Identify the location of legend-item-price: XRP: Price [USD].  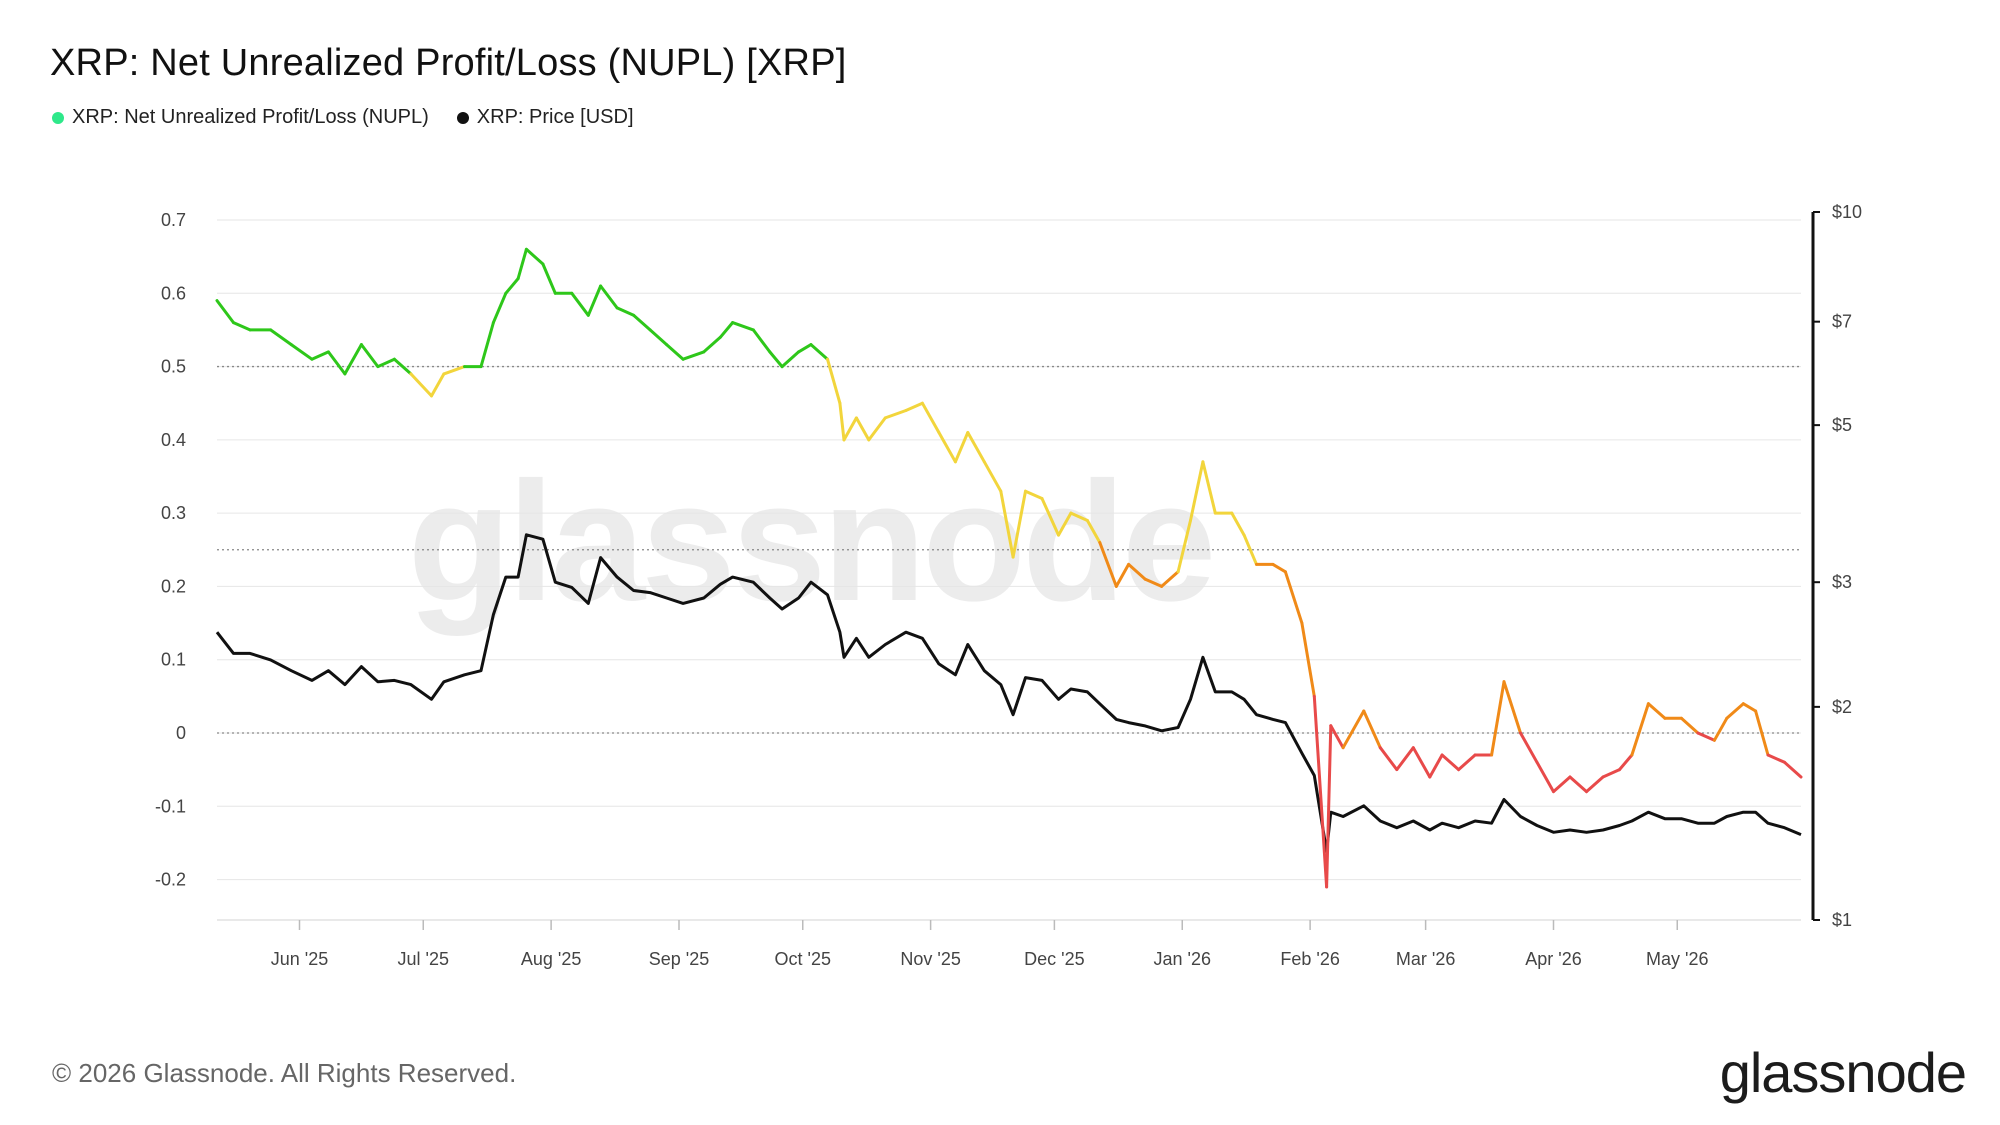
(545, 117).